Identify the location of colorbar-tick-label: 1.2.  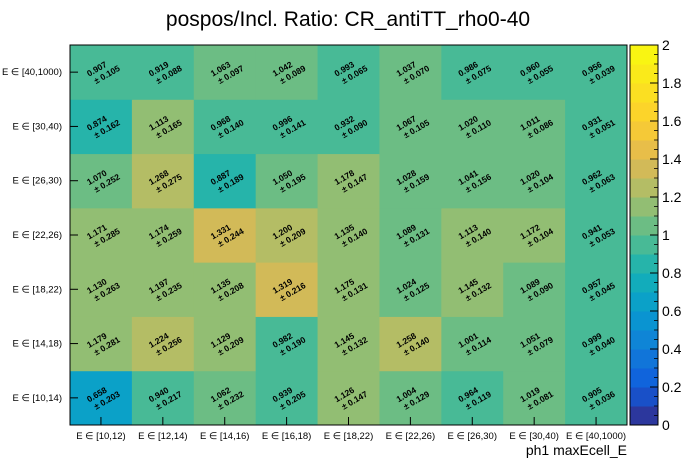
(672, 197).